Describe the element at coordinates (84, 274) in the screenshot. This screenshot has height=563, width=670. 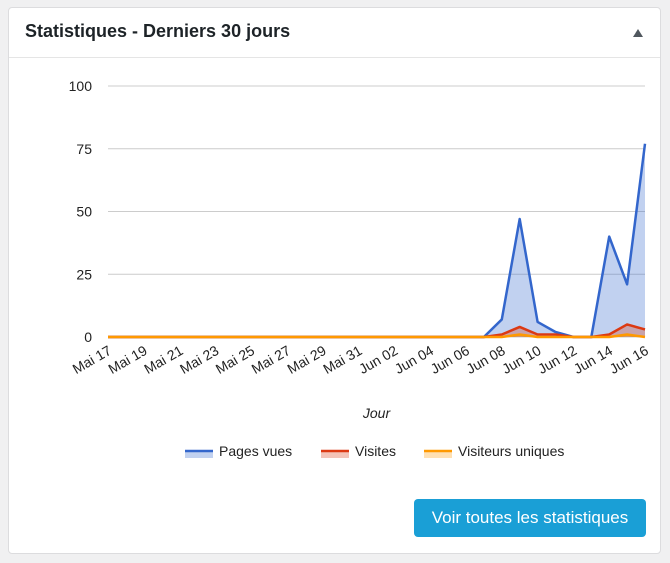
I see `y-tick-label: 25` at that location.